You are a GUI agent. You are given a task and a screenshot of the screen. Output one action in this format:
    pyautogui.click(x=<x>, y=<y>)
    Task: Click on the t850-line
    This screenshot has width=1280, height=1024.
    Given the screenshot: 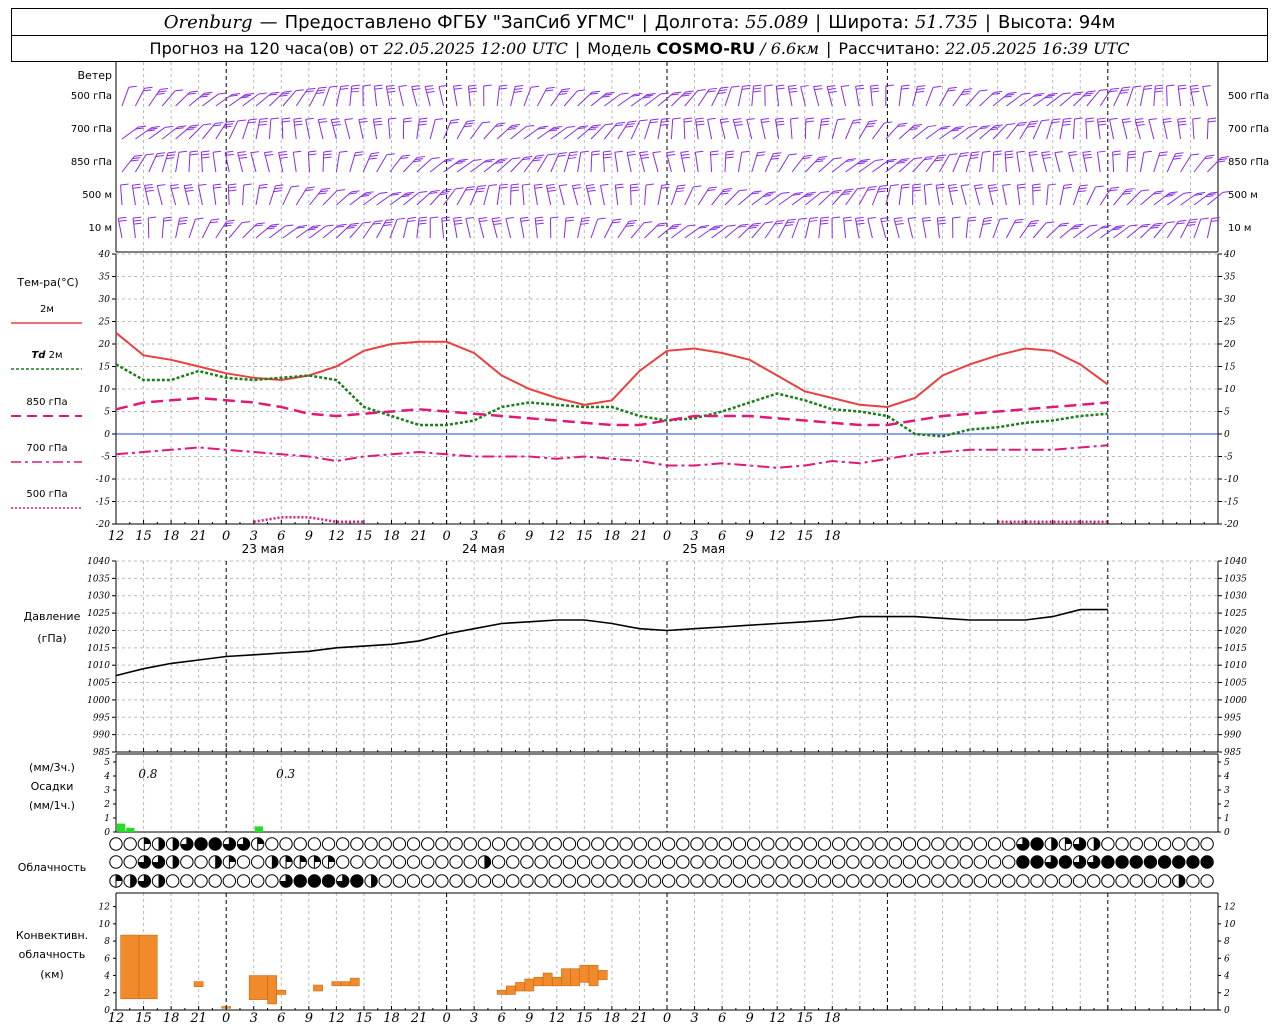 What is the action you would take?
    pyautogui.click(x=611, y=411)
    